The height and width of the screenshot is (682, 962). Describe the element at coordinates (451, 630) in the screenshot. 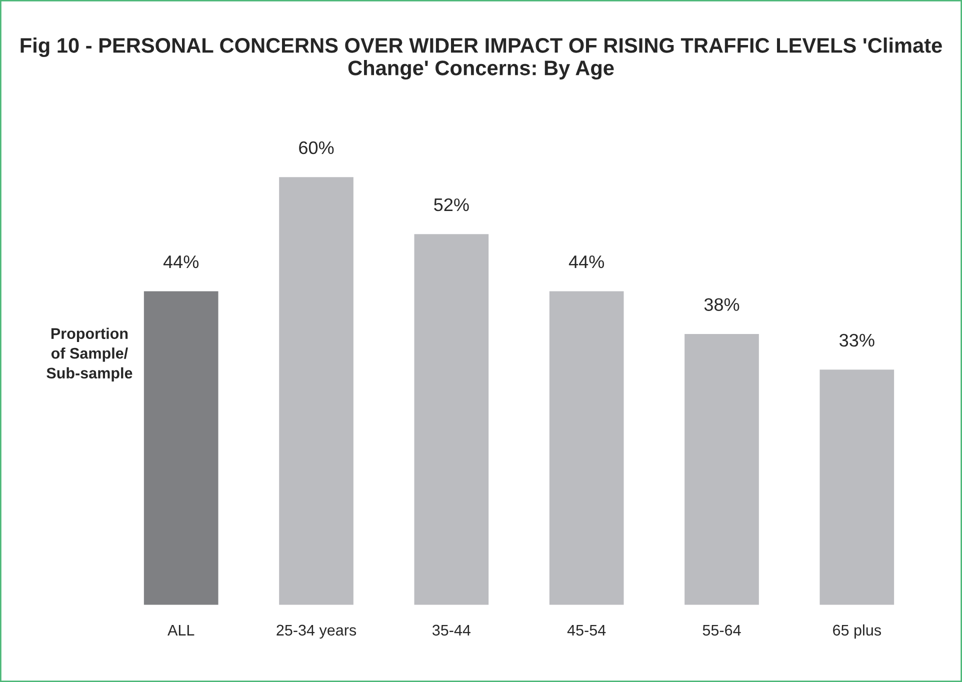

I see `x-tick-label: 35-44` at that location.